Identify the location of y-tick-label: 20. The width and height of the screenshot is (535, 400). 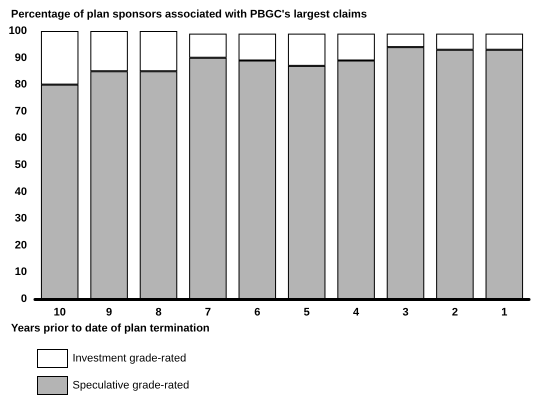
(20, 245).